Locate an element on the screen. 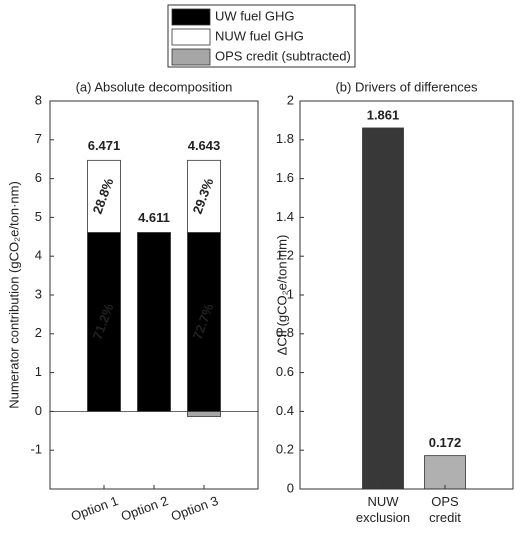 The height and width of the screenshot is (537, 523). y-tick-label: 1.4 is located at coordinates (285, 216).